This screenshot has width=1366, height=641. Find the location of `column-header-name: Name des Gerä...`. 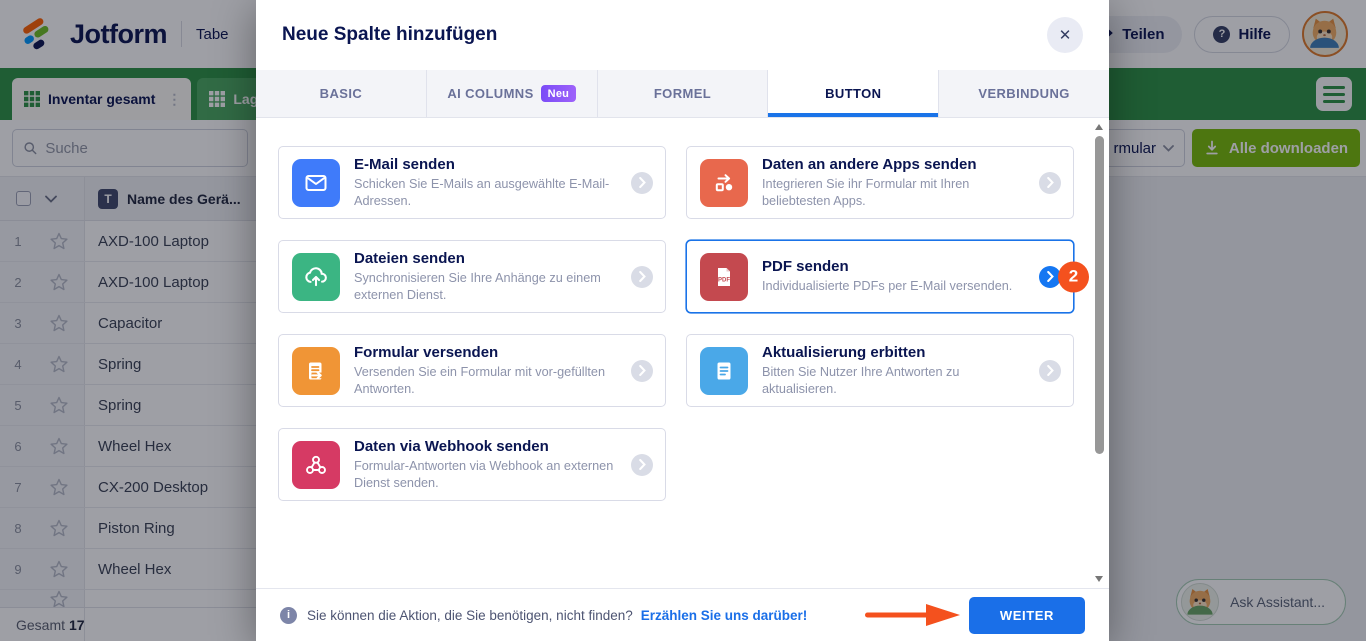

column-header-name: Name des Gerä... is located at coordinates (184, 198).